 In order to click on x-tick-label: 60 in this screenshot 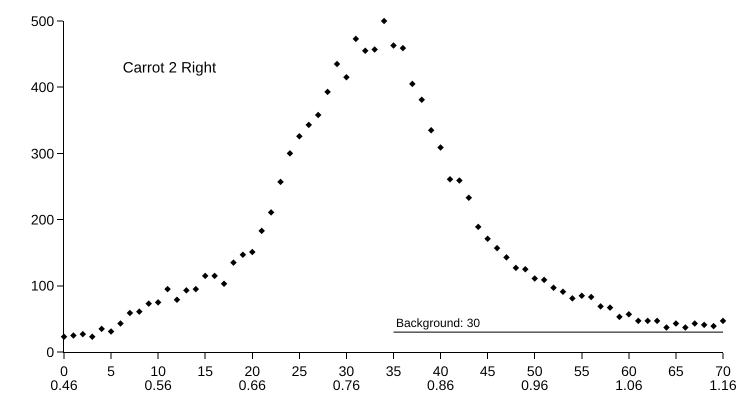, I will do `click(629, 370)`.